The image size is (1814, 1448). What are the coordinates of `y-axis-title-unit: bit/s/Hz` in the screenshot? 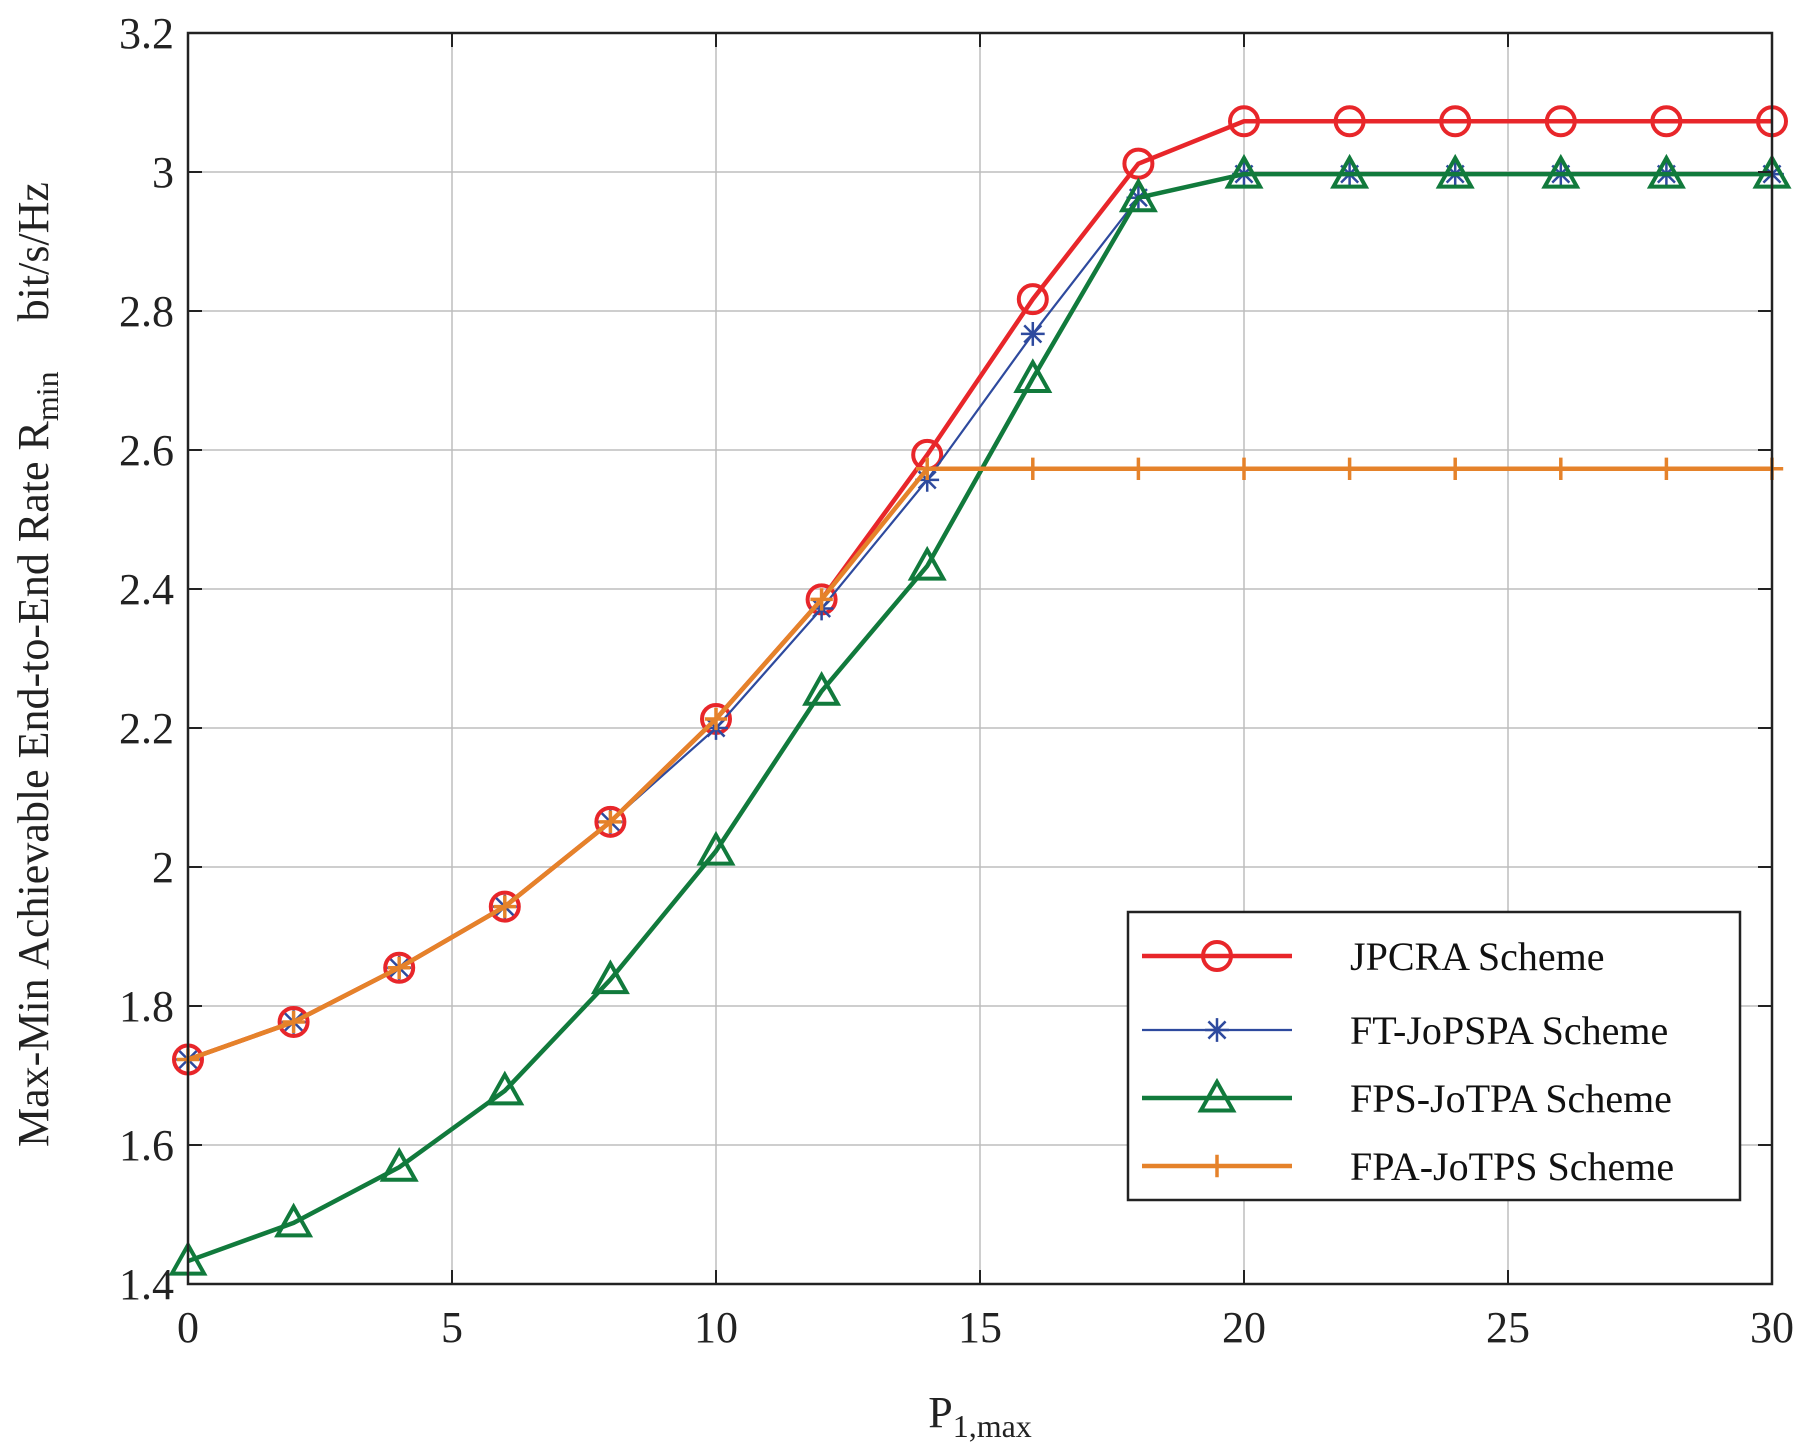 It's located at (33, 251).